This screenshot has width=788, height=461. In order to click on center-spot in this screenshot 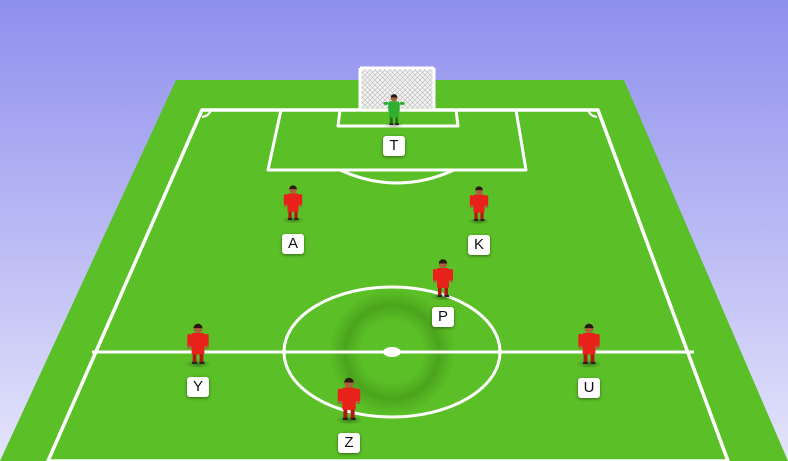, I will do `click(392, 352)`.